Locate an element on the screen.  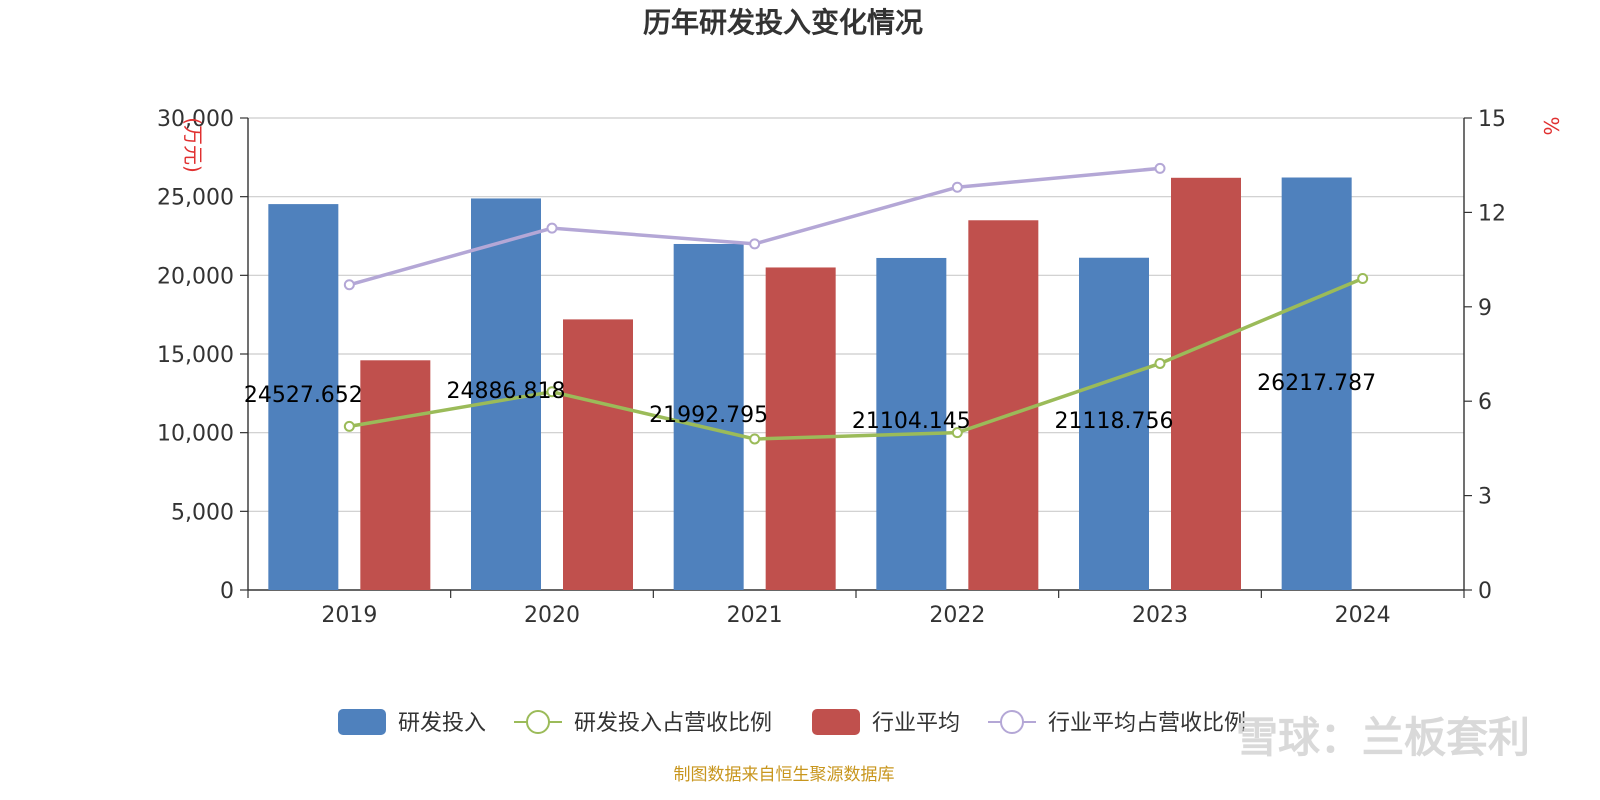
right-tick-label: 0 is located at coordinates (1485, 591).